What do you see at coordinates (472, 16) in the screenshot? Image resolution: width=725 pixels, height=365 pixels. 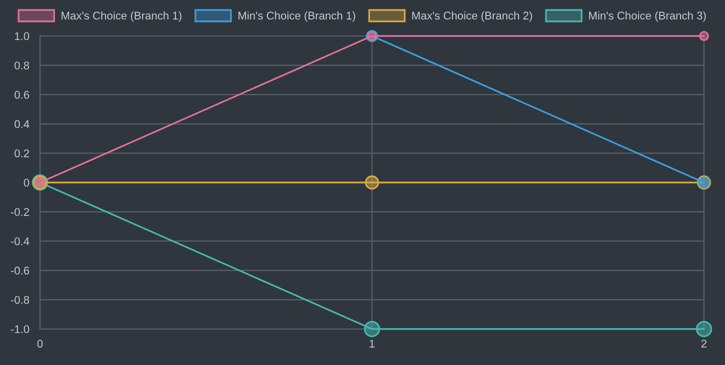 I see `legend-label: Max's Choice (Branch 2)` at bounding box center [472, 16].